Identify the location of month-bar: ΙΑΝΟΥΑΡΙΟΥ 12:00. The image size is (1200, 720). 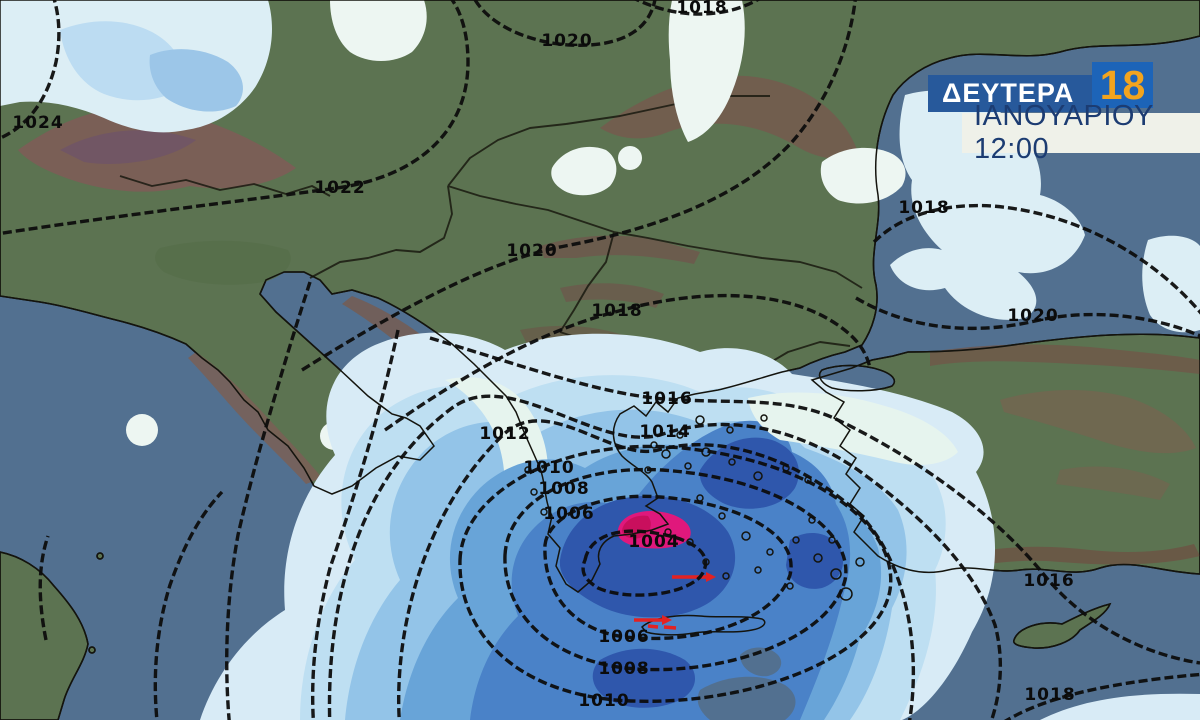
(1081, 132).